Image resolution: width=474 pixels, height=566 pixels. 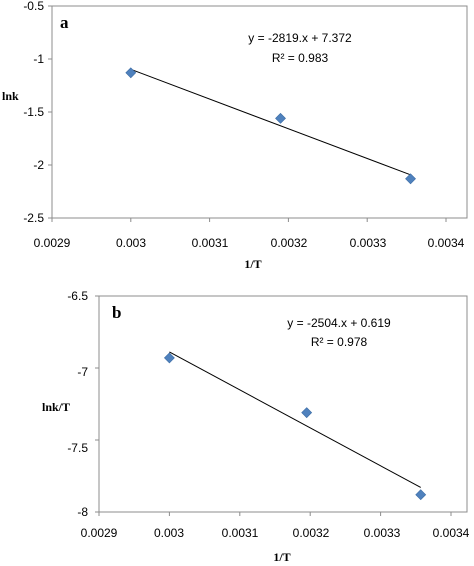 What do you see at coordinates (33, 6) in the screenshot?
I see `y-tick-label: -0.5` at bounding box center [33, 6].